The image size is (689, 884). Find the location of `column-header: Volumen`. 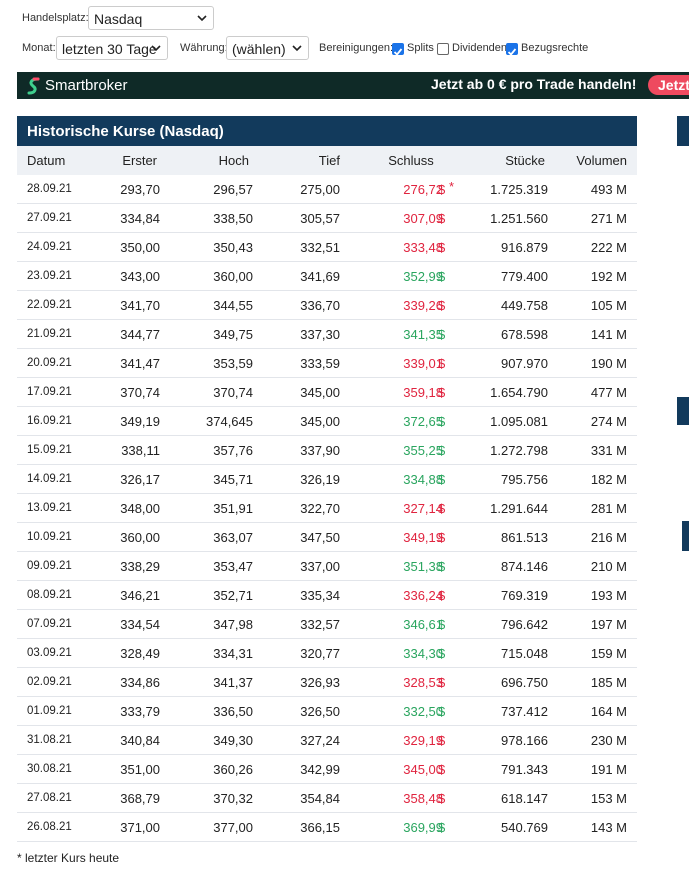

column-header: Volumen is located at coordinates (601, 160).